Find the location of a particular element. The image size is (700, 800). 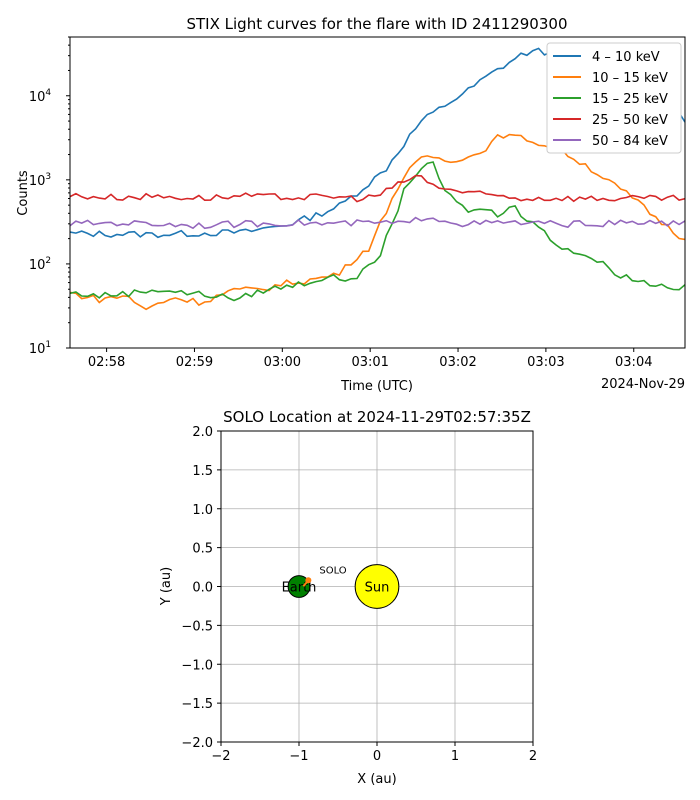

sun-disk is located at coordinates (377, 586).